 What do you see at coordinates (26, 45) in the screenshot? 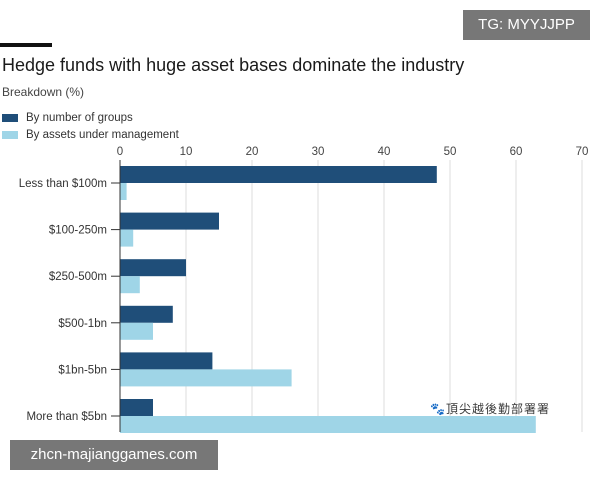
I see `top-rule` at bounding box center [26, 45].